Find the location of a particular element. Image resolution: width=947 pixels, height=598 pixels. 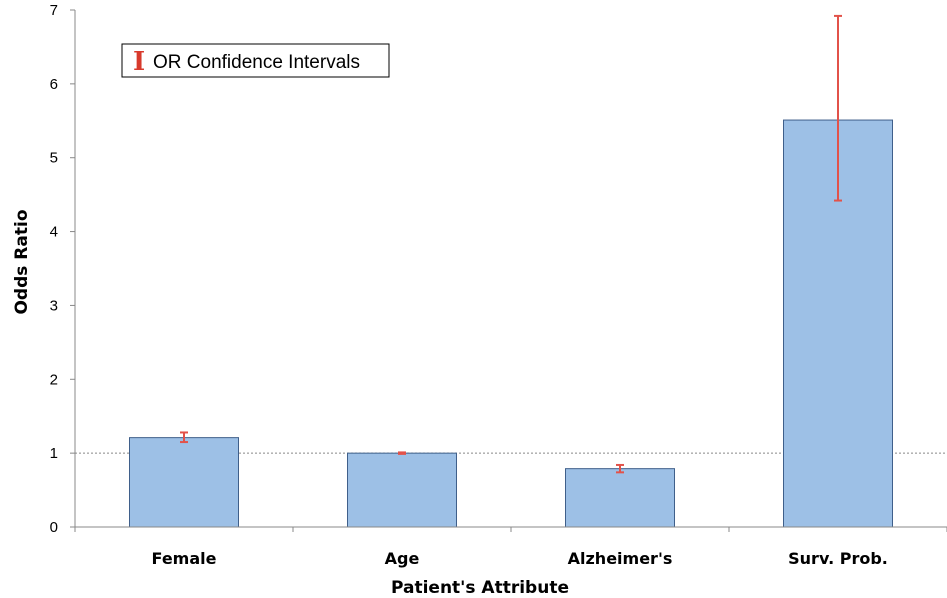

category-label: Surv. Prob. is located at coordinates (838, 558).